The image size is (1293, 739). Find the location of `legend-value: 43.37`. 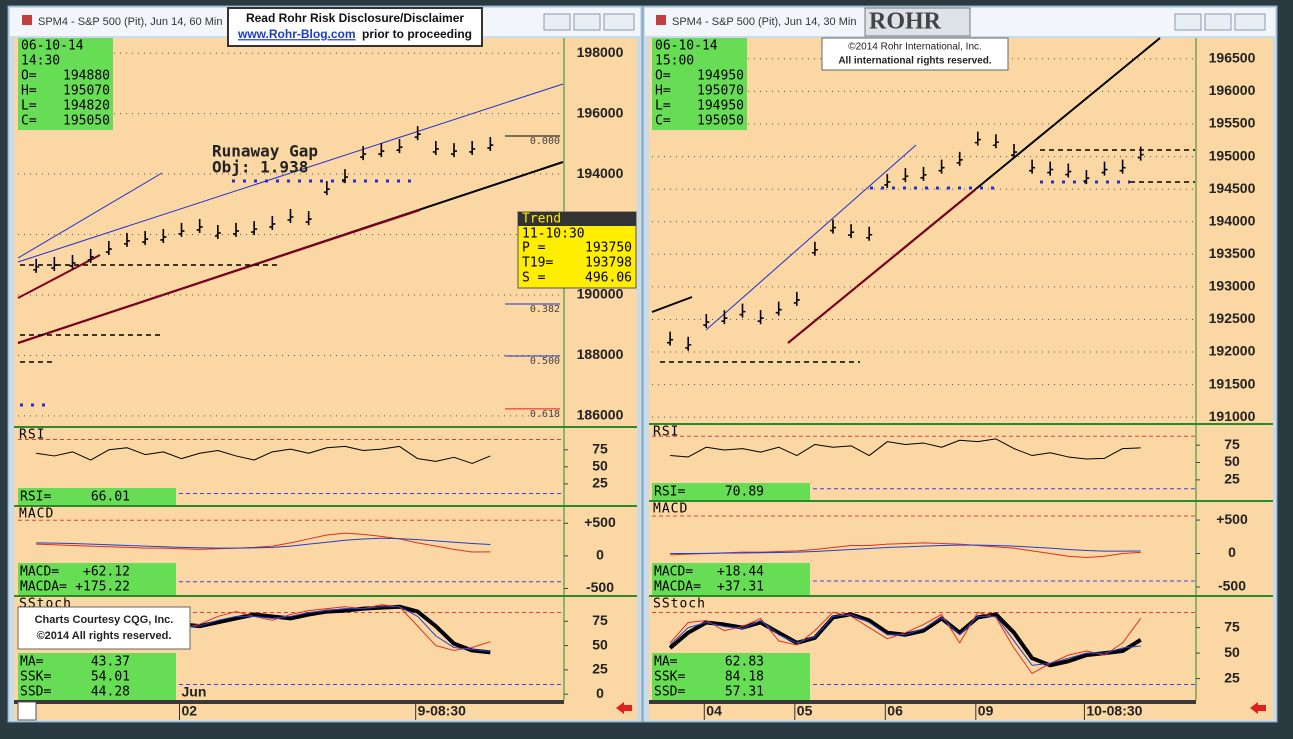

legend-value: 43.37 is located at coordinates (110, 662).